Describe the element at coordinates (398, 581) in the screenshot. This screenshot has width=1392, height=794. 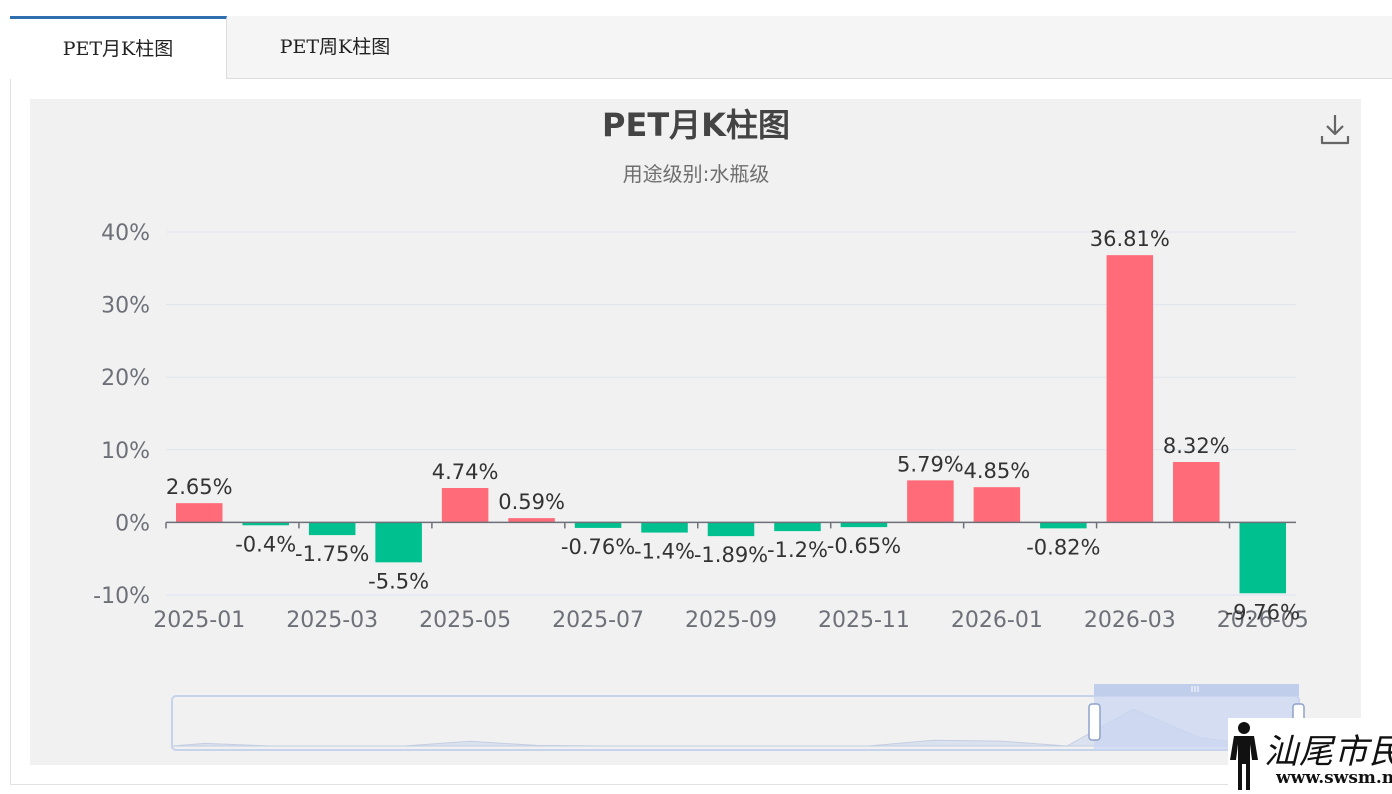
I see `data-label: -5.5%` at that location.